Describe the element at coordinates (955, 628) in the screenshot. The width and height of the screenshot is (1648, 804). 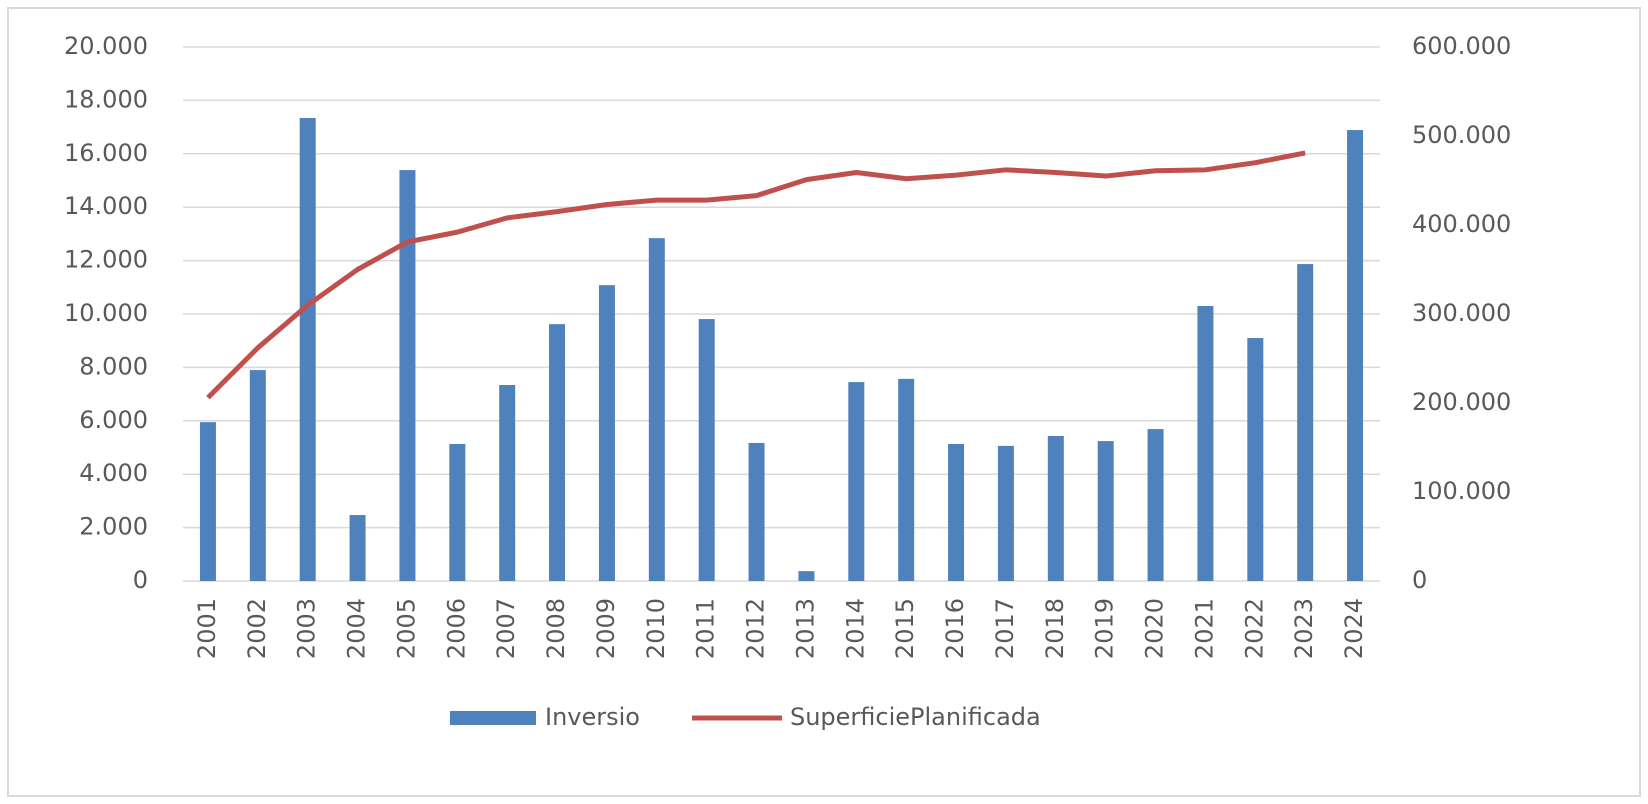
I see `x-tick-label: 2016` at that location.